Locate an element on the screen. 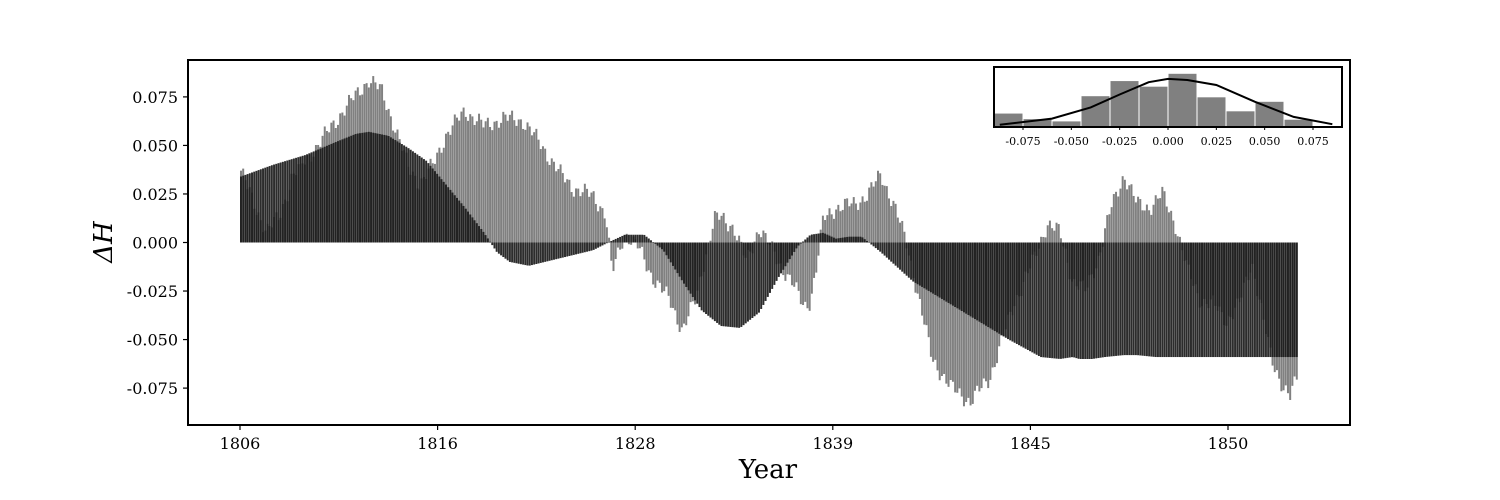 This screenshot has width=1500, height=500. x-tick-label: 1839 is located at coordinates (832, 443).